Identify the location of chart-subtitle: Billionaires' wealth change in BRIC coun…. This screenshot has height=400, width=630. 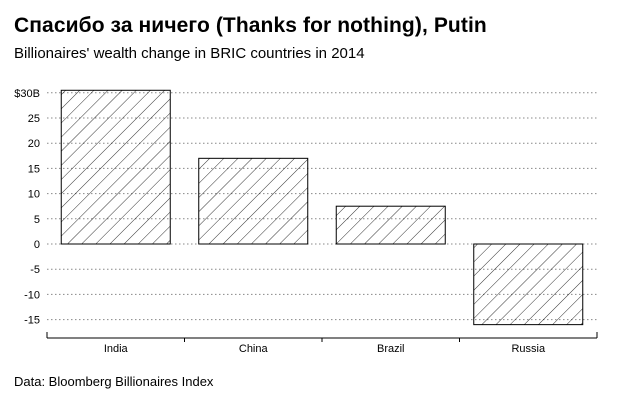
(189, 53).